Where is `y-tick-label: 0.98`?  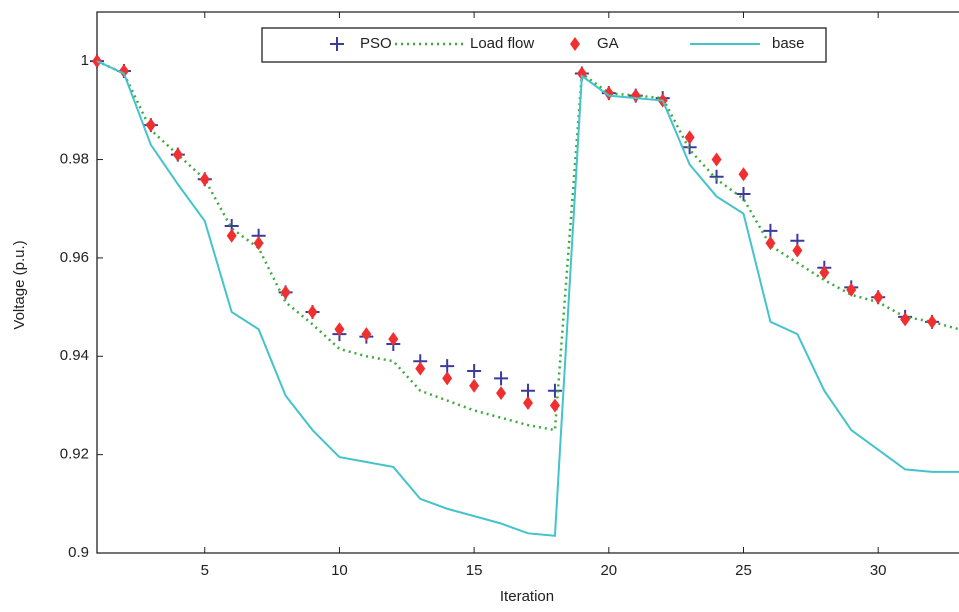
y-tick-label: 0.98 is located at coordinates (74, 159).